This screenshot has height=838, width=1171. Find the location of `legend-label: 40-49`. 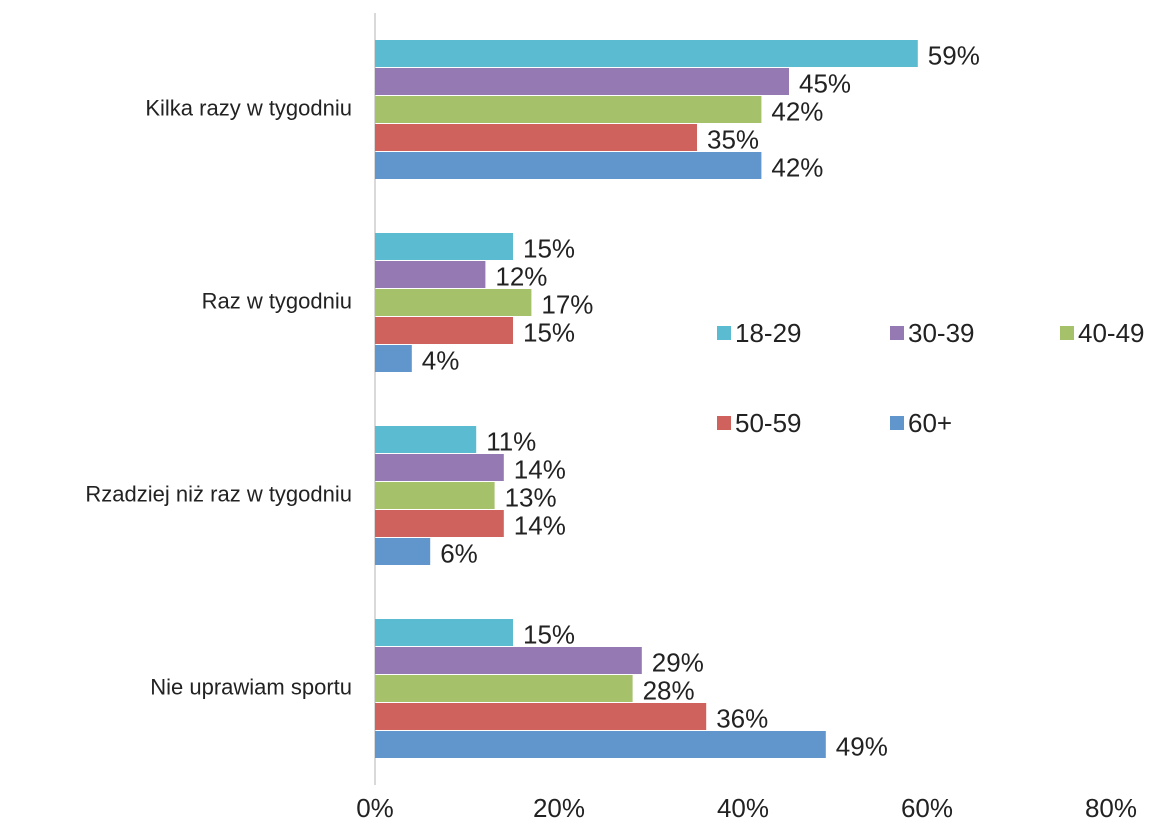

legend-label: 40-49 is located at coordinates (1111, 333).